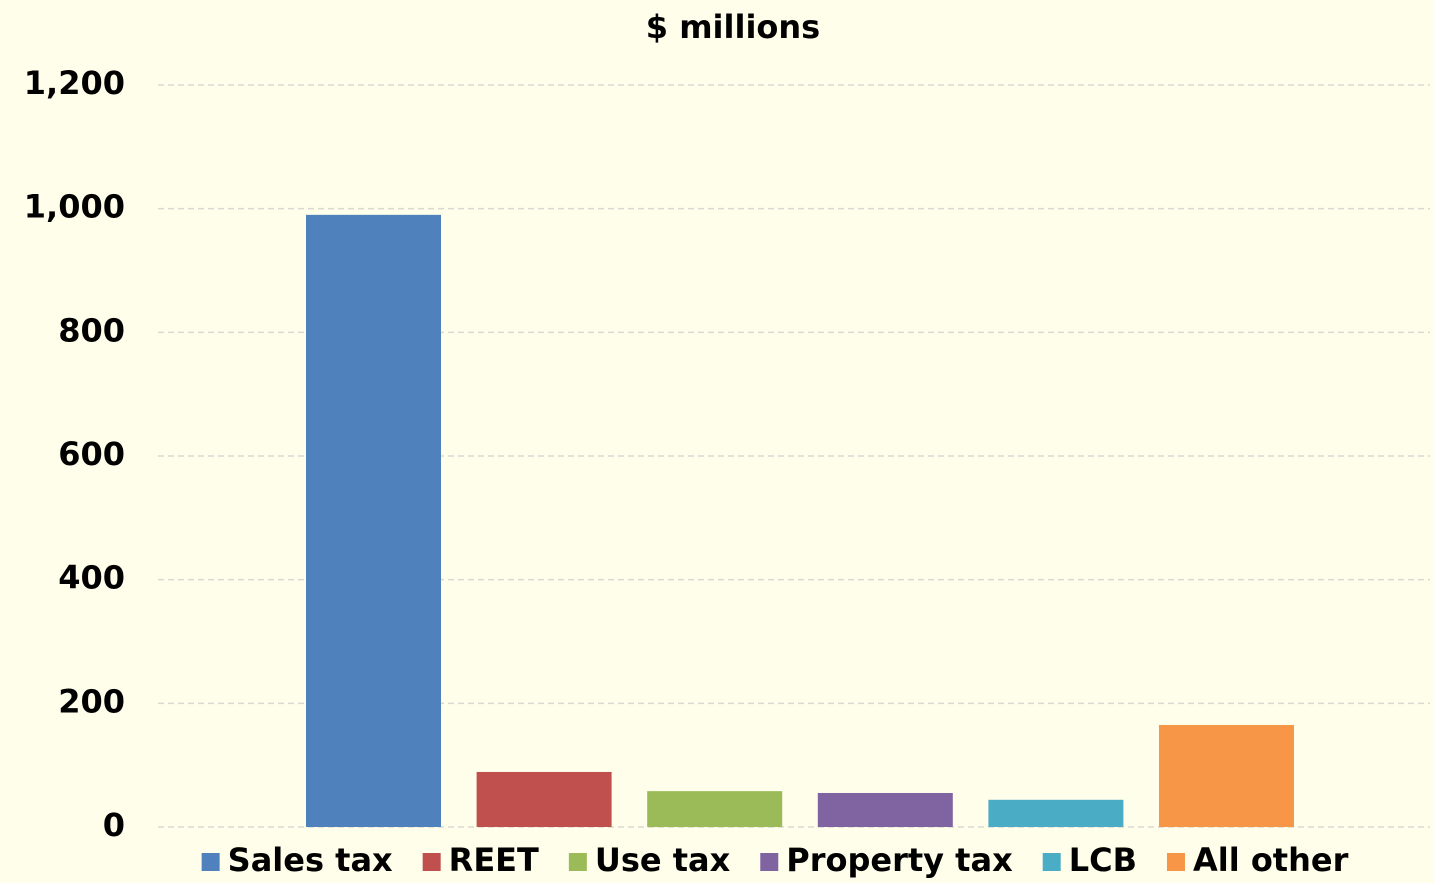 The image size is (1434, 883). I want to click on legend-label: All other, so click(1271, 860).